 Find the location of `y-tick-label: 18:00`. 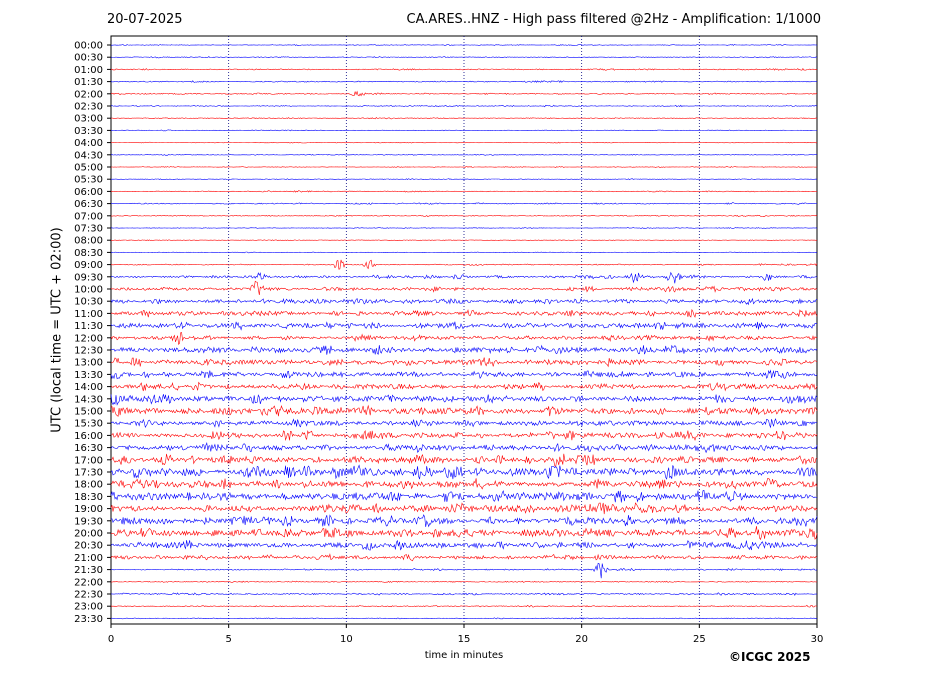

y-tick-label: 18:00 is located at coordinates (88, 485).